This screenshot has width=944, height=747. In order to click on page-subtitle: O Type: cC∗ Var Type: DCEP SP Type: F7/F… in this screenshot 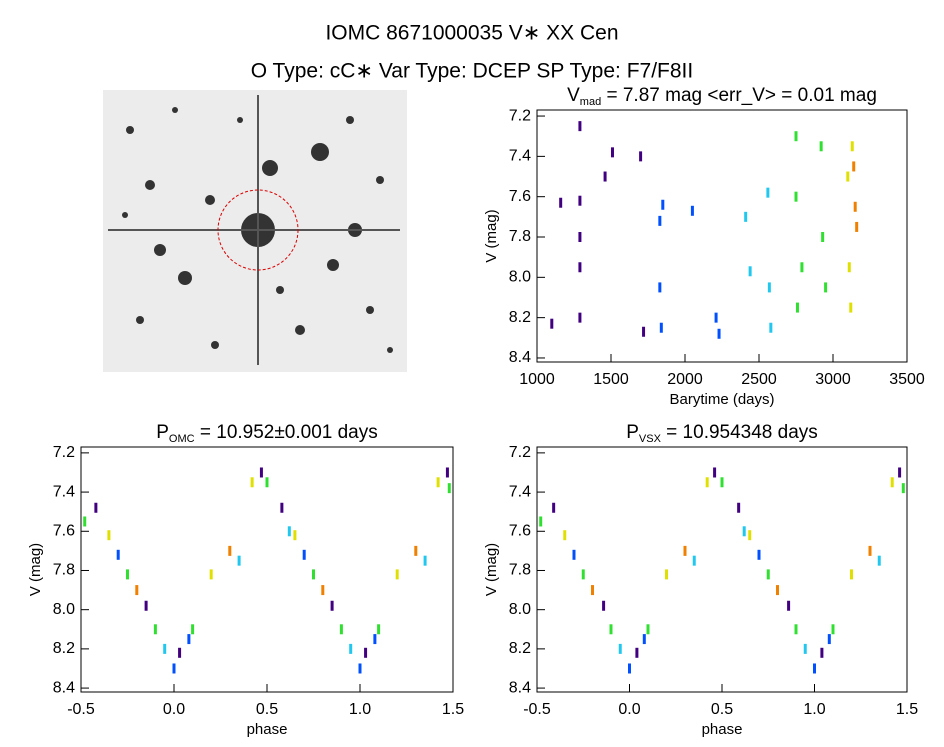, I will do `click(472, 71)`.